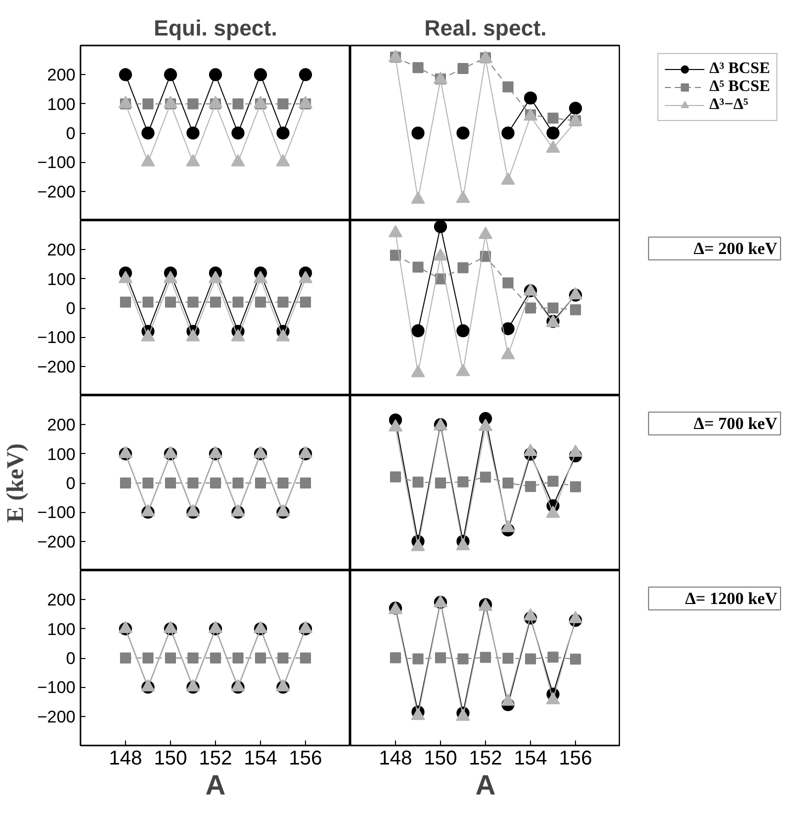 The height and width of the screenshot is (831, 799). Describe the element at coordinates (16, 483) in the screenshot. I see `y-axis-title: E (keV)` at that location.